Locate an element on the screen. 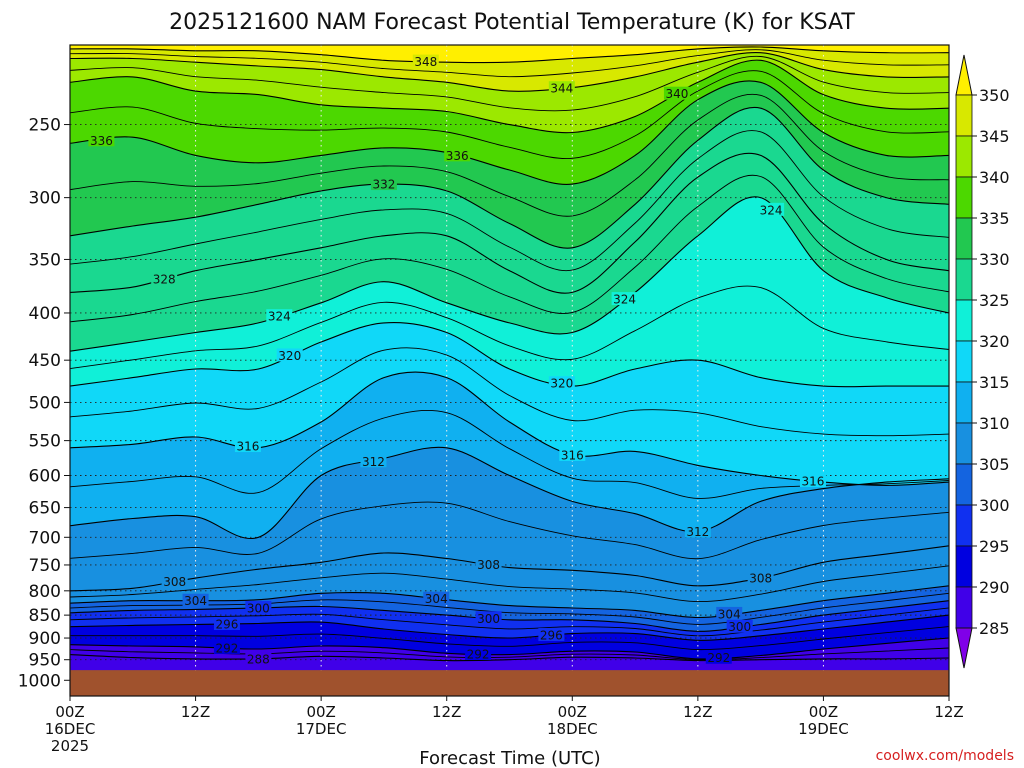  y-tick-label: 300 is located at coordinates (45, 199).